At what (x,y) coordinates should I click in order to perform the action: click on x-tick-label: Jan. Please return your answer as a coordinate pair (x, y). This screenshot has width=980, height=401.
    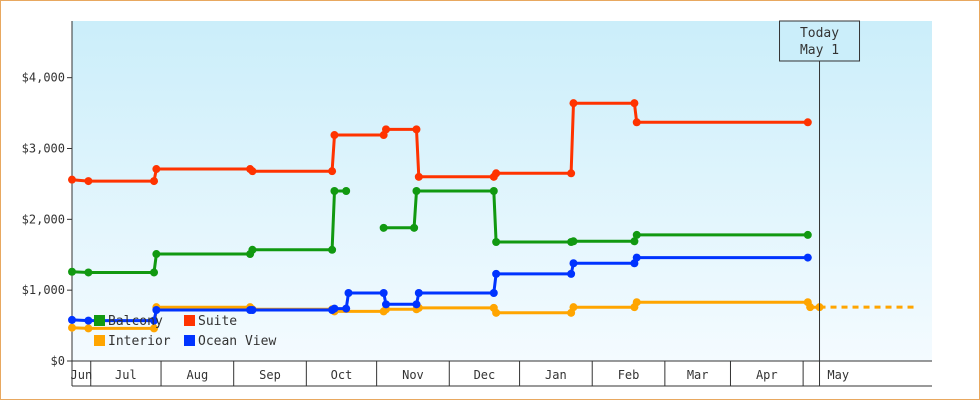
    Looking at the image, I should click on (556, 375).